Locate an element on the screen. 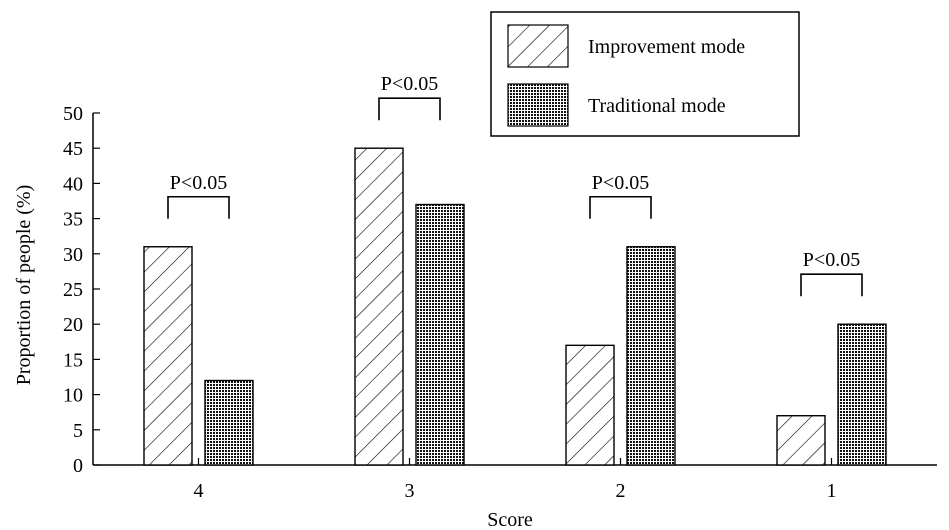 This screenshot has height=530, width=949. y-tick-label: 30 is located at coordinates (73, 255).